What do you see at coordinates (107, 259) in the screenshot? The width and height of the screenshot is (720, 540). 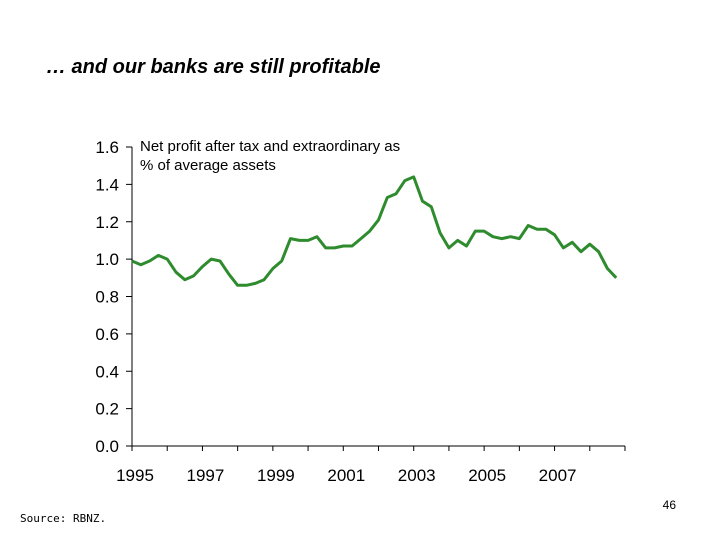 I see `y-tick-label: 1.0` at bounding box center [107, 259].